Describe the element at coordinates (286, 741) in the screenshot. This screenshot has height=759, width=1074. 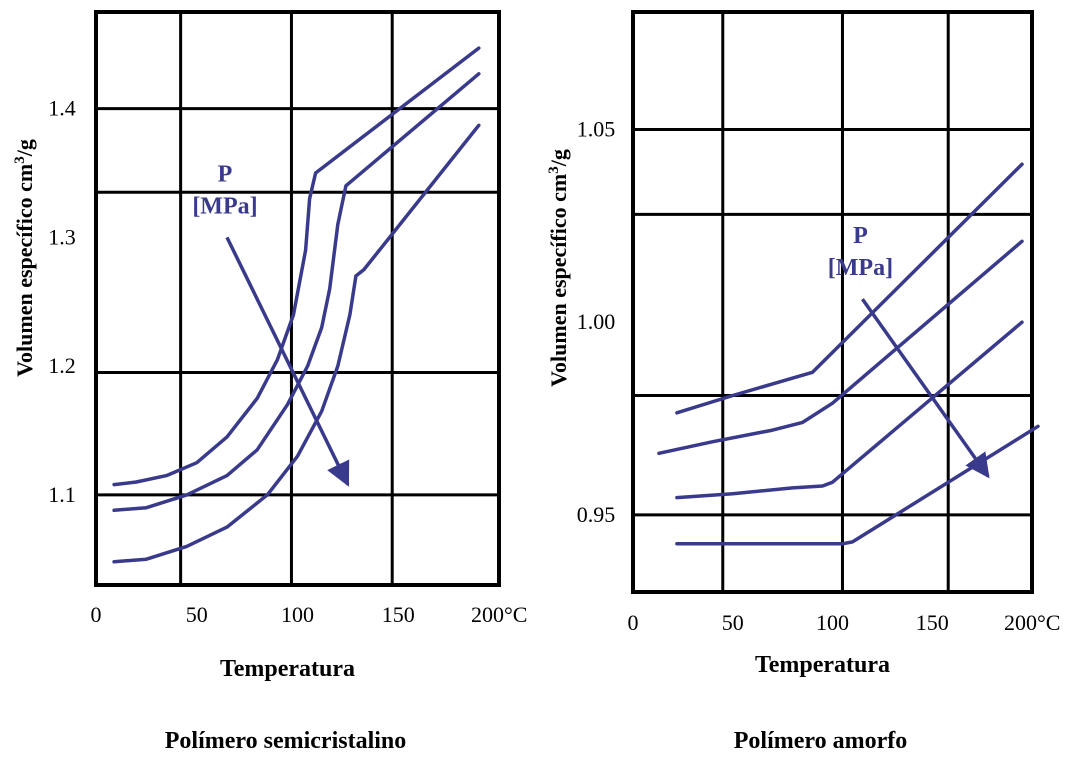
I see `chart-caption: Polímero semicristalino` at that location.